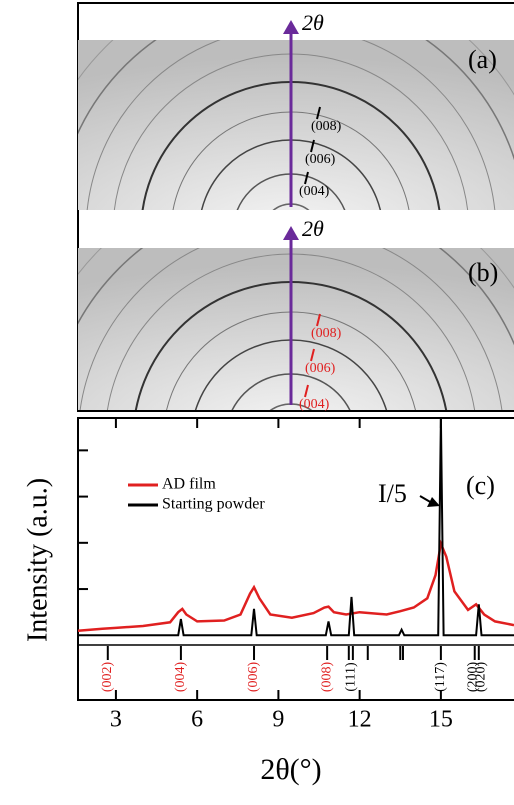  Describe the element at coordinates (326, 677) in the screenshot. I see `reference-label: (008)` at that location.